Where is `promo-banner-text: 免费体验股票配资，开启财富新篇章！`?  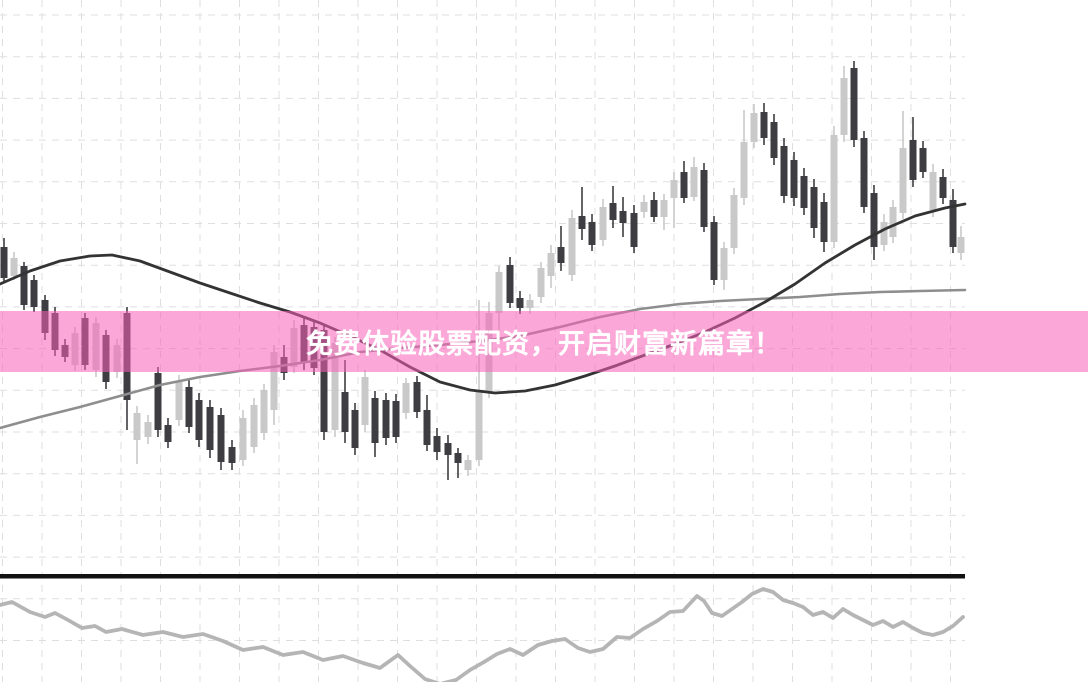
promo-banner-text: 免费体验股票配资，开启财富新篇章！ is located at coordinates (544, 344).